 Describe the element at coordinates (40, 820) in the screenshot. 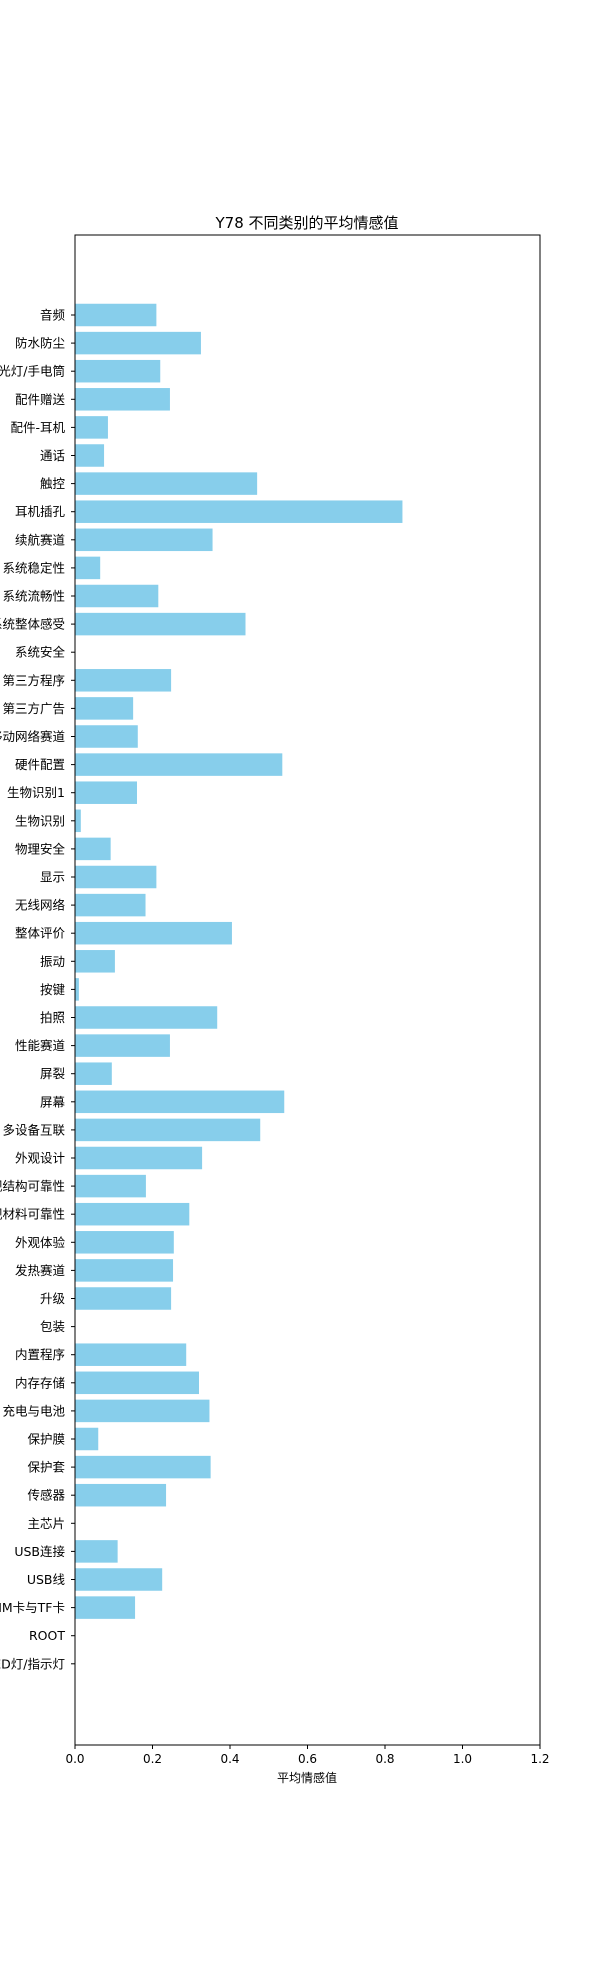

I see `y-tick-label: 生物识别` at that location.